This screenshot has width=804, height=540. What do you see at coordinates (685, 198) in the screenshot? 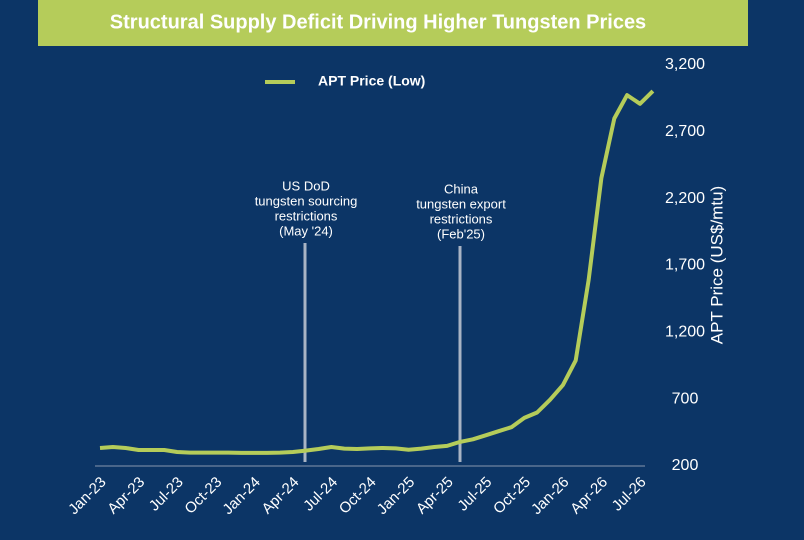
I see `y-tick-label: 2,200` at bounding box center [685, 198].